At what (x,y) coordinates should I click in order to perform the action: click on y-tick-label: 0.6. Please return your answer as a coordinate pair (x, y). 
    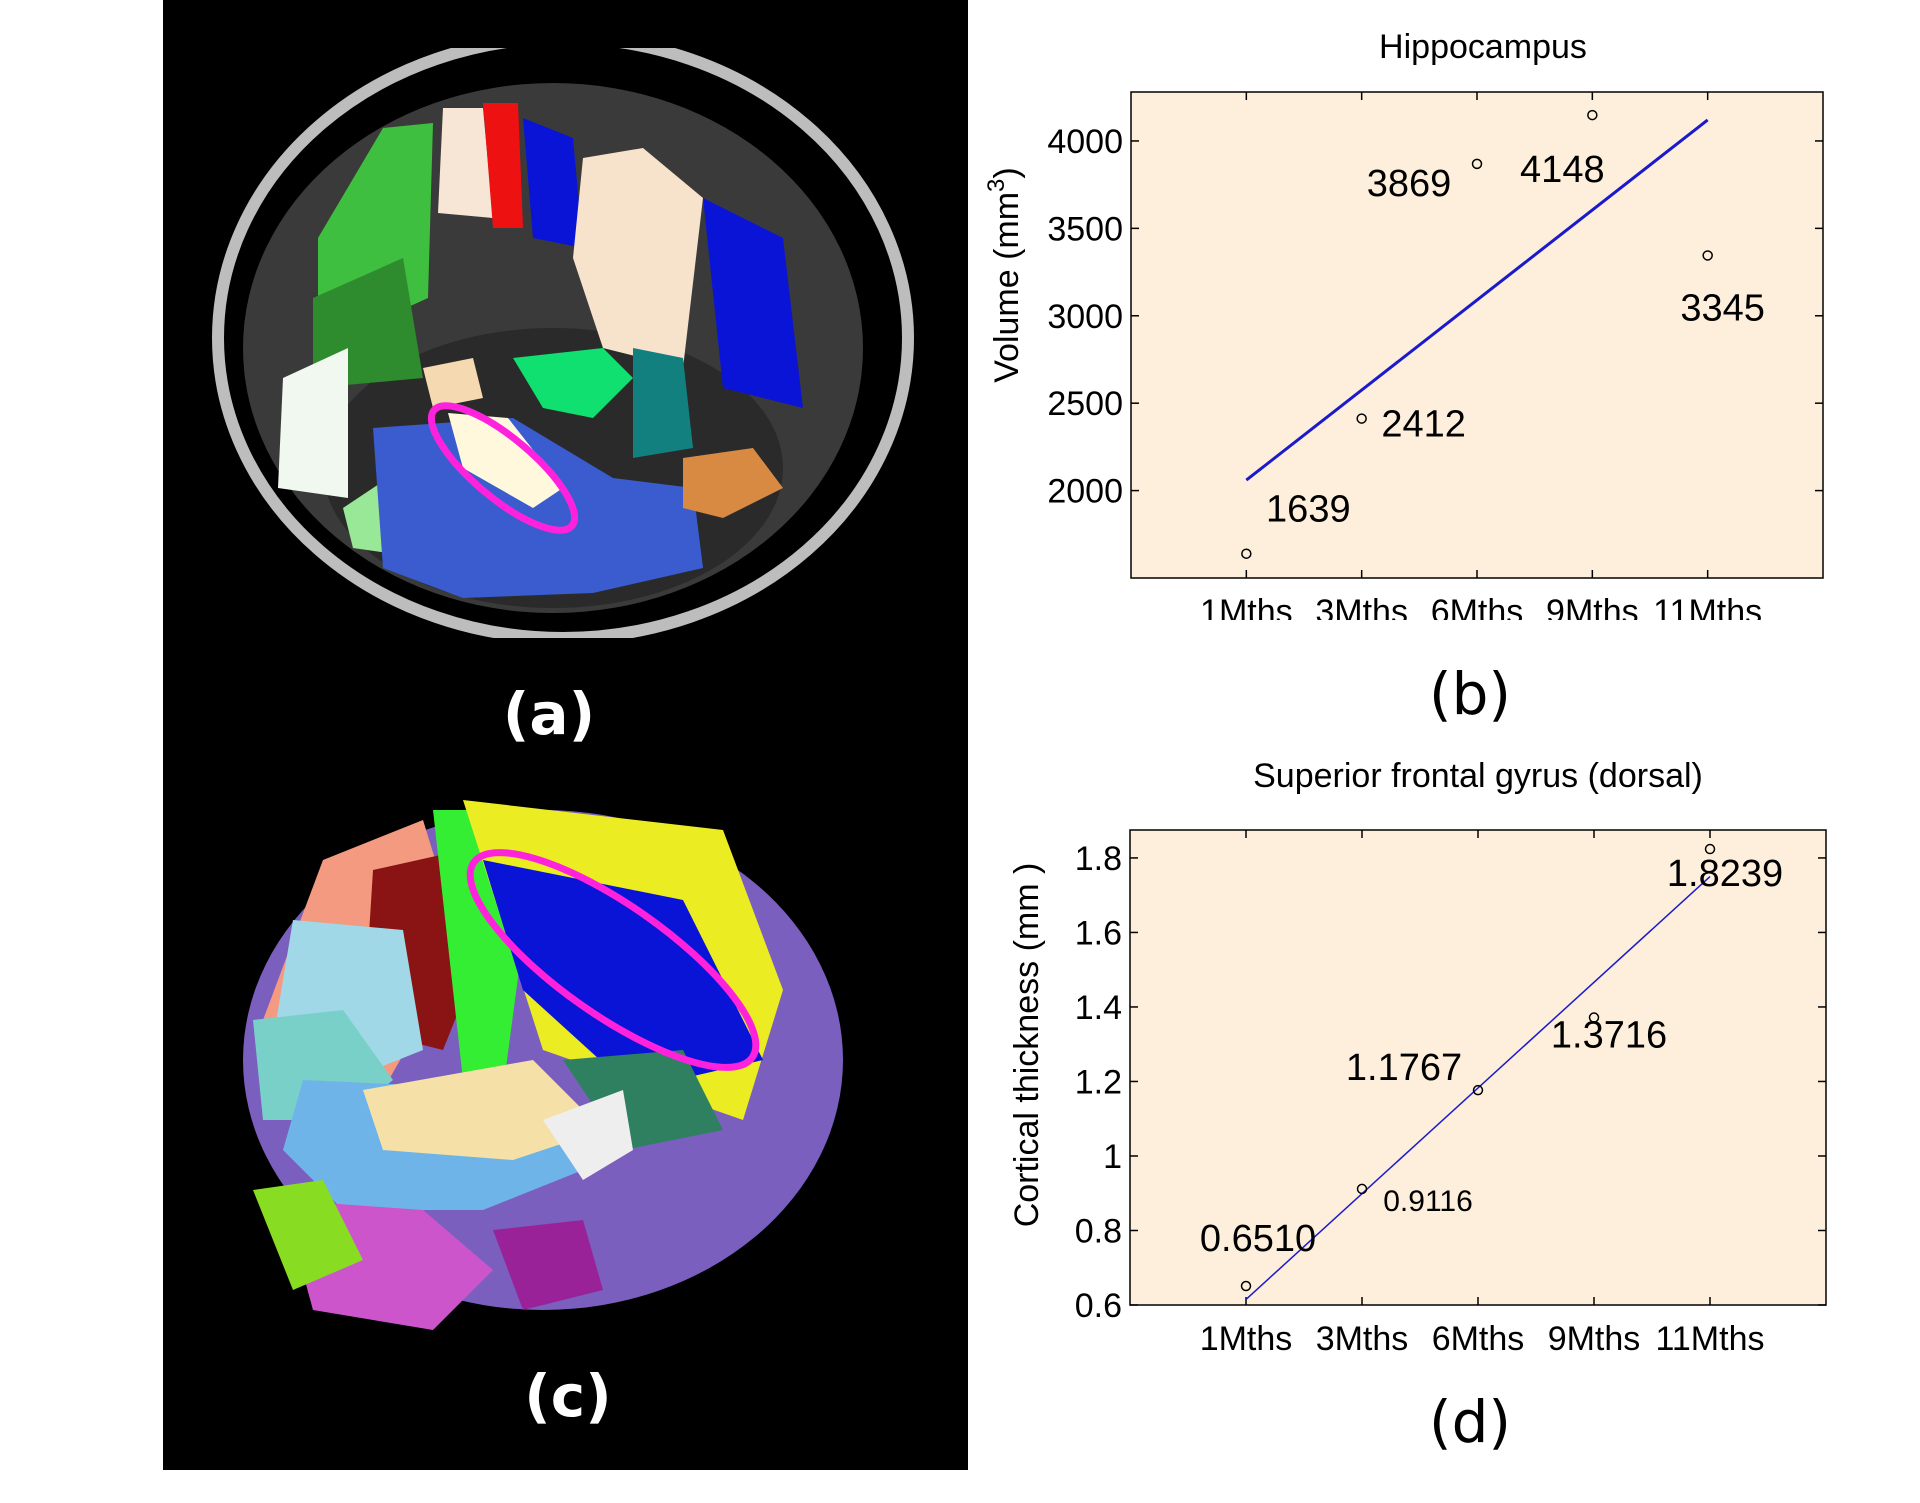
    Looking at the image, I should click on (1098, 1306).